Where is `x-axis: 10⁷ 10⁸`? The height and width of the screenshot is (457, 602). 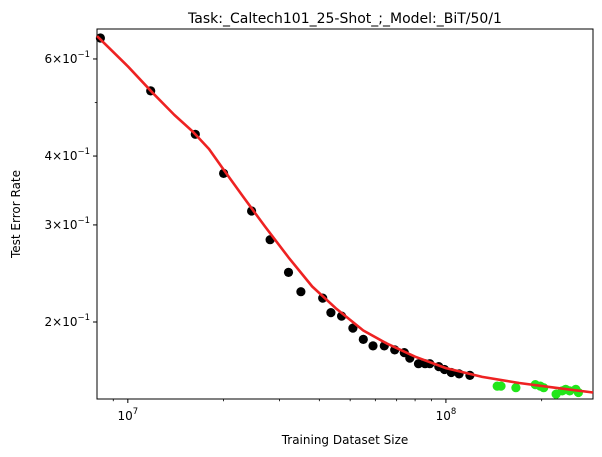
x-axis: 10⁷ 10⁸ is located at coordinates (327, 411).